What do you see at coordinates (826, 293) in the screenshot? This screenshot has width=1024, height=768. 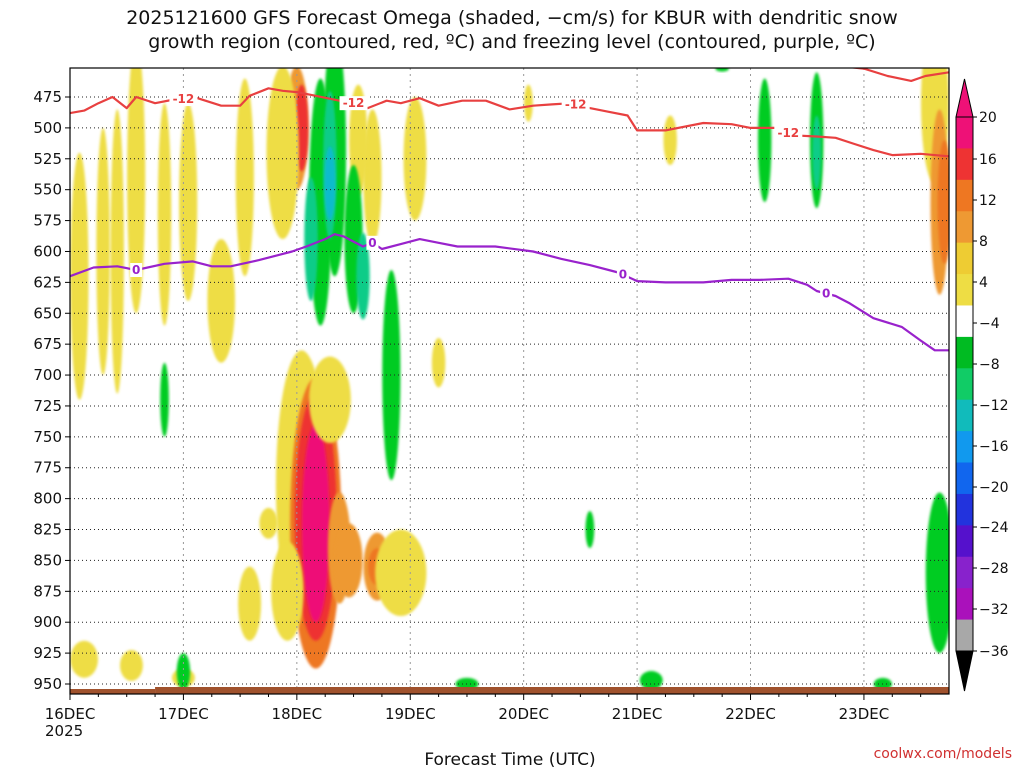 I see `contour-label-1-3: 0` at bounding box center [826, 293].